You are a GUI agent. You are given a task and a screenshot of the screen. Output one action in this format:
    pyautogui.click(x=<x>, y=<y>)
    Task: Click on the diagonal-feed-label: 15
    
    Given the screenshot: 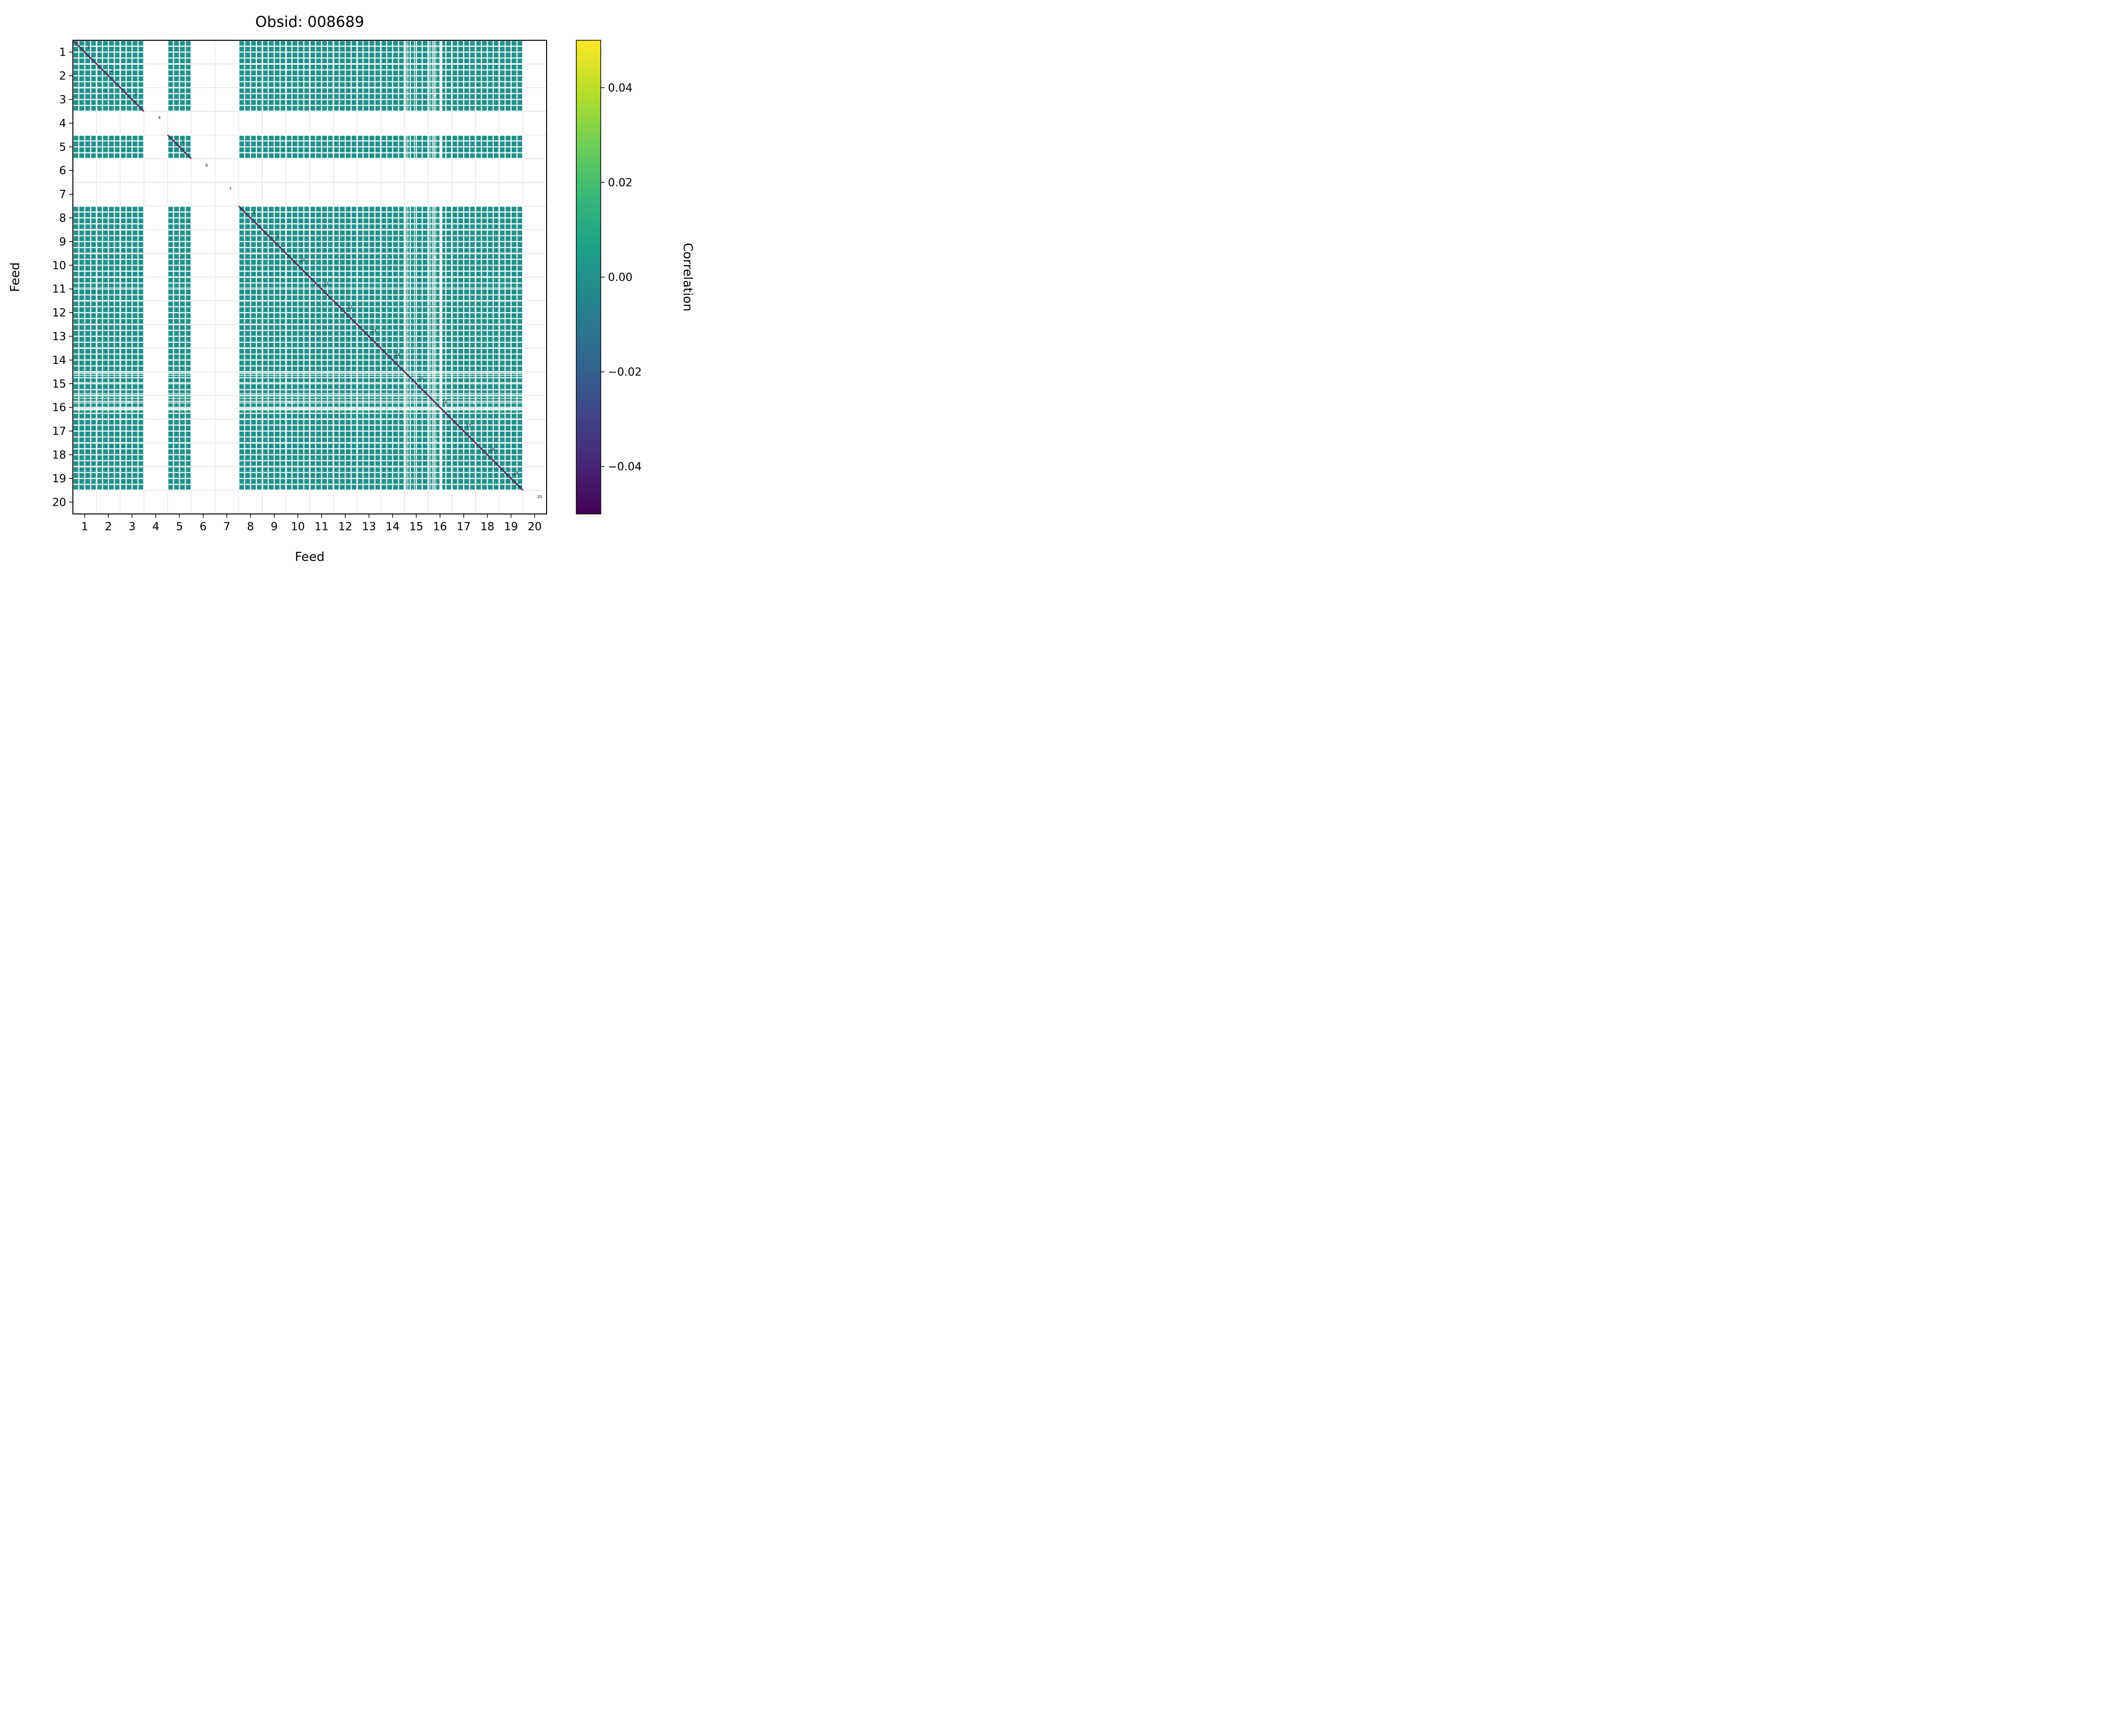 What is the action you would take?
    pyautogui.click(x=421, y=378)
    